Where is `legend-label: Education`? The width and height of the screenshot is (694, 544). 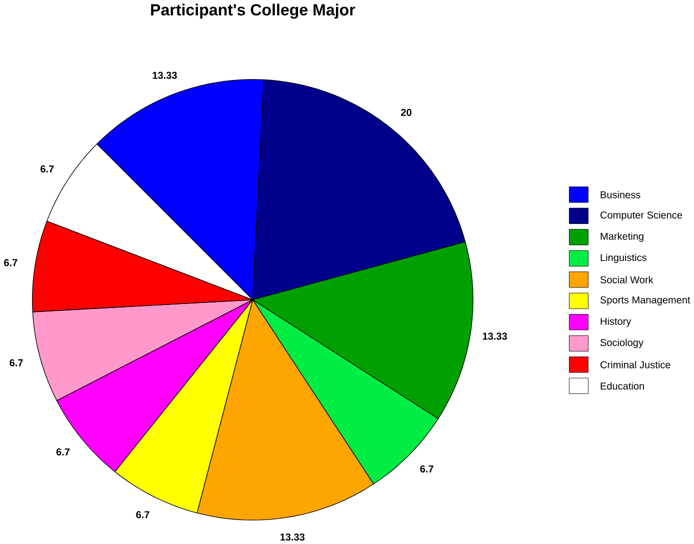
legend-label: Education is located at coordinates (622, 386).